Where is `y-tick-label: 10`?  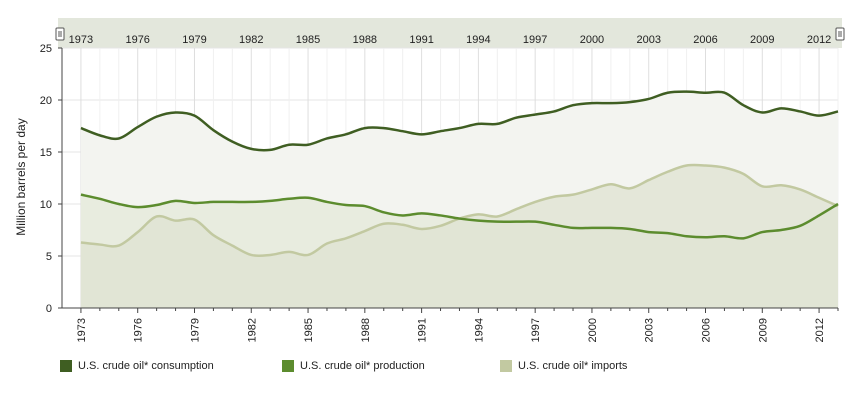 y-tick-label: 10 is located at coordinates (46, 205).